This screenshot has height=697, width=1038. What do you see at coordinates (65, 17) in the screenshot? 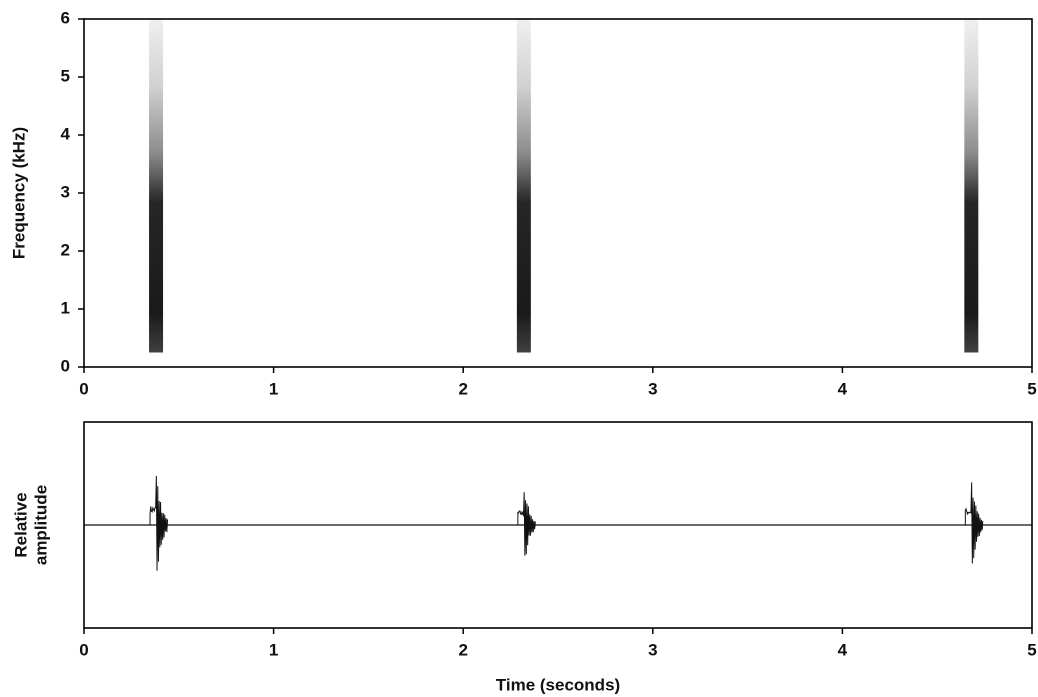
I see `y-tick-label: 6` at bounding box center [65, 17].